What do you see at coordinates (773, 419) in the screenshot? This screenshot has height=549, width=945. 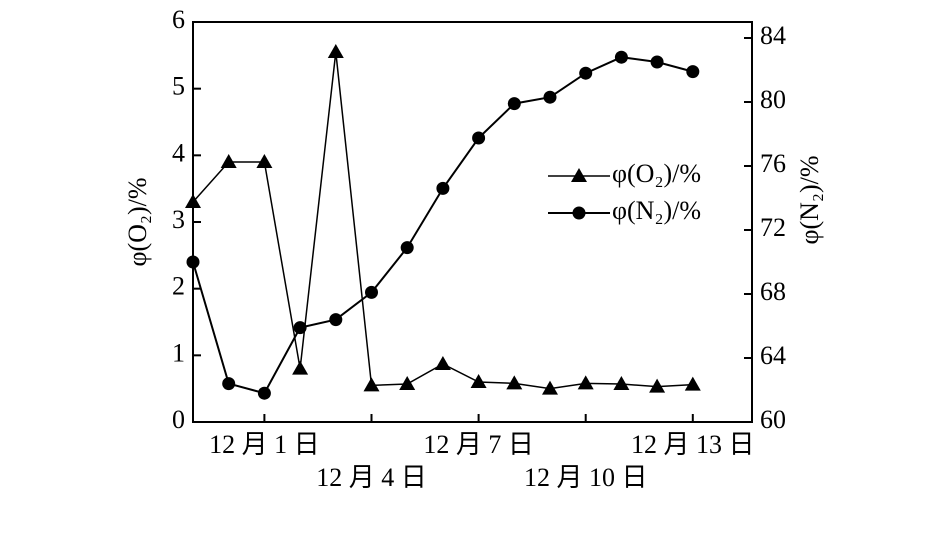 I see `y2-tick-label: 60` at bounding box center [773, 419].